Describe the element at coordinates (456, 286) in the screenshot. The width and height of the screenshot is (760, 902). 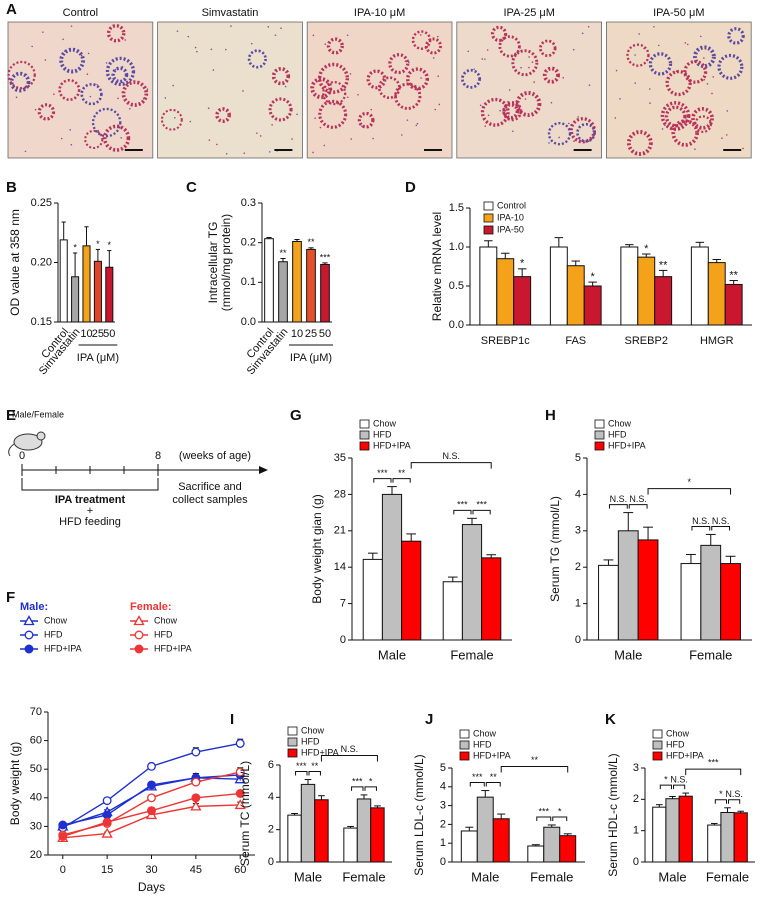
I see `y-tick-label: 0.5` at that location.